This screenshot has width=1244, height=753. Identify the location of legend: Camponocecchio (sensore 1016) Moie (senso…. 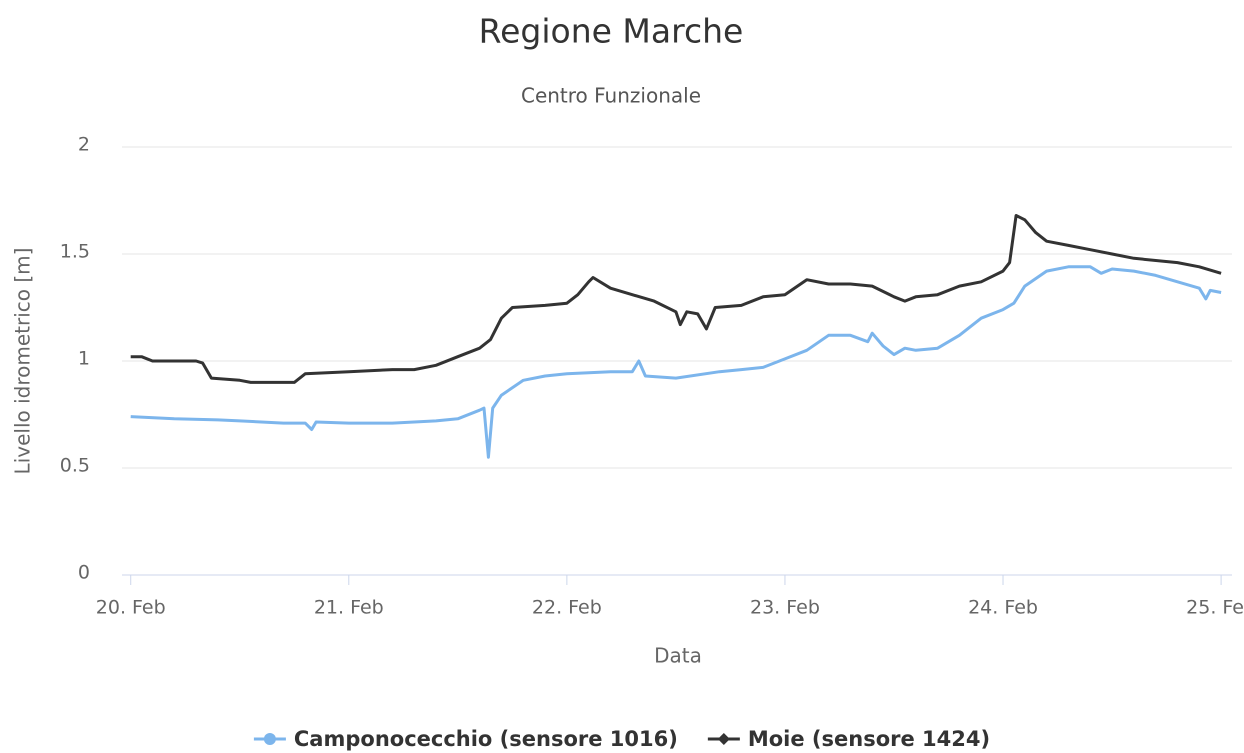
(621, 739).